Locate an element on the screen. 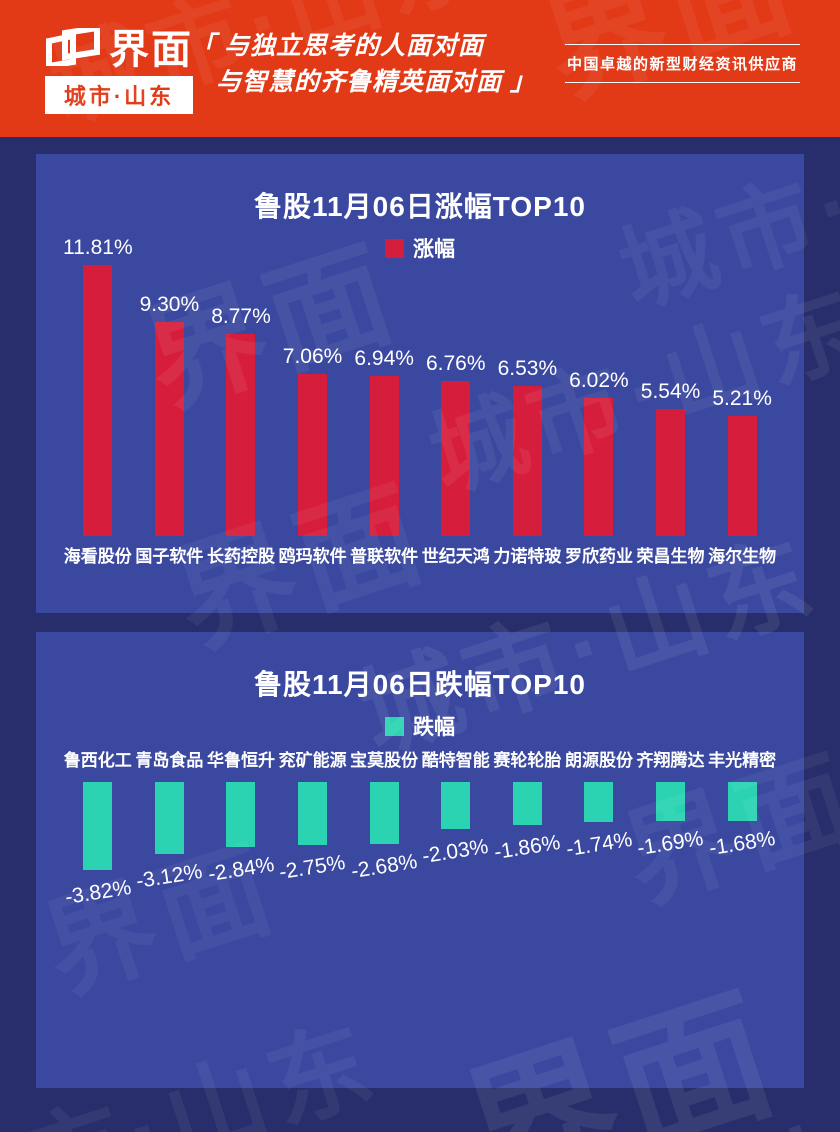 The image size is (840, 1132). bar-column: -1.74% is located at coordinates (599, 821).